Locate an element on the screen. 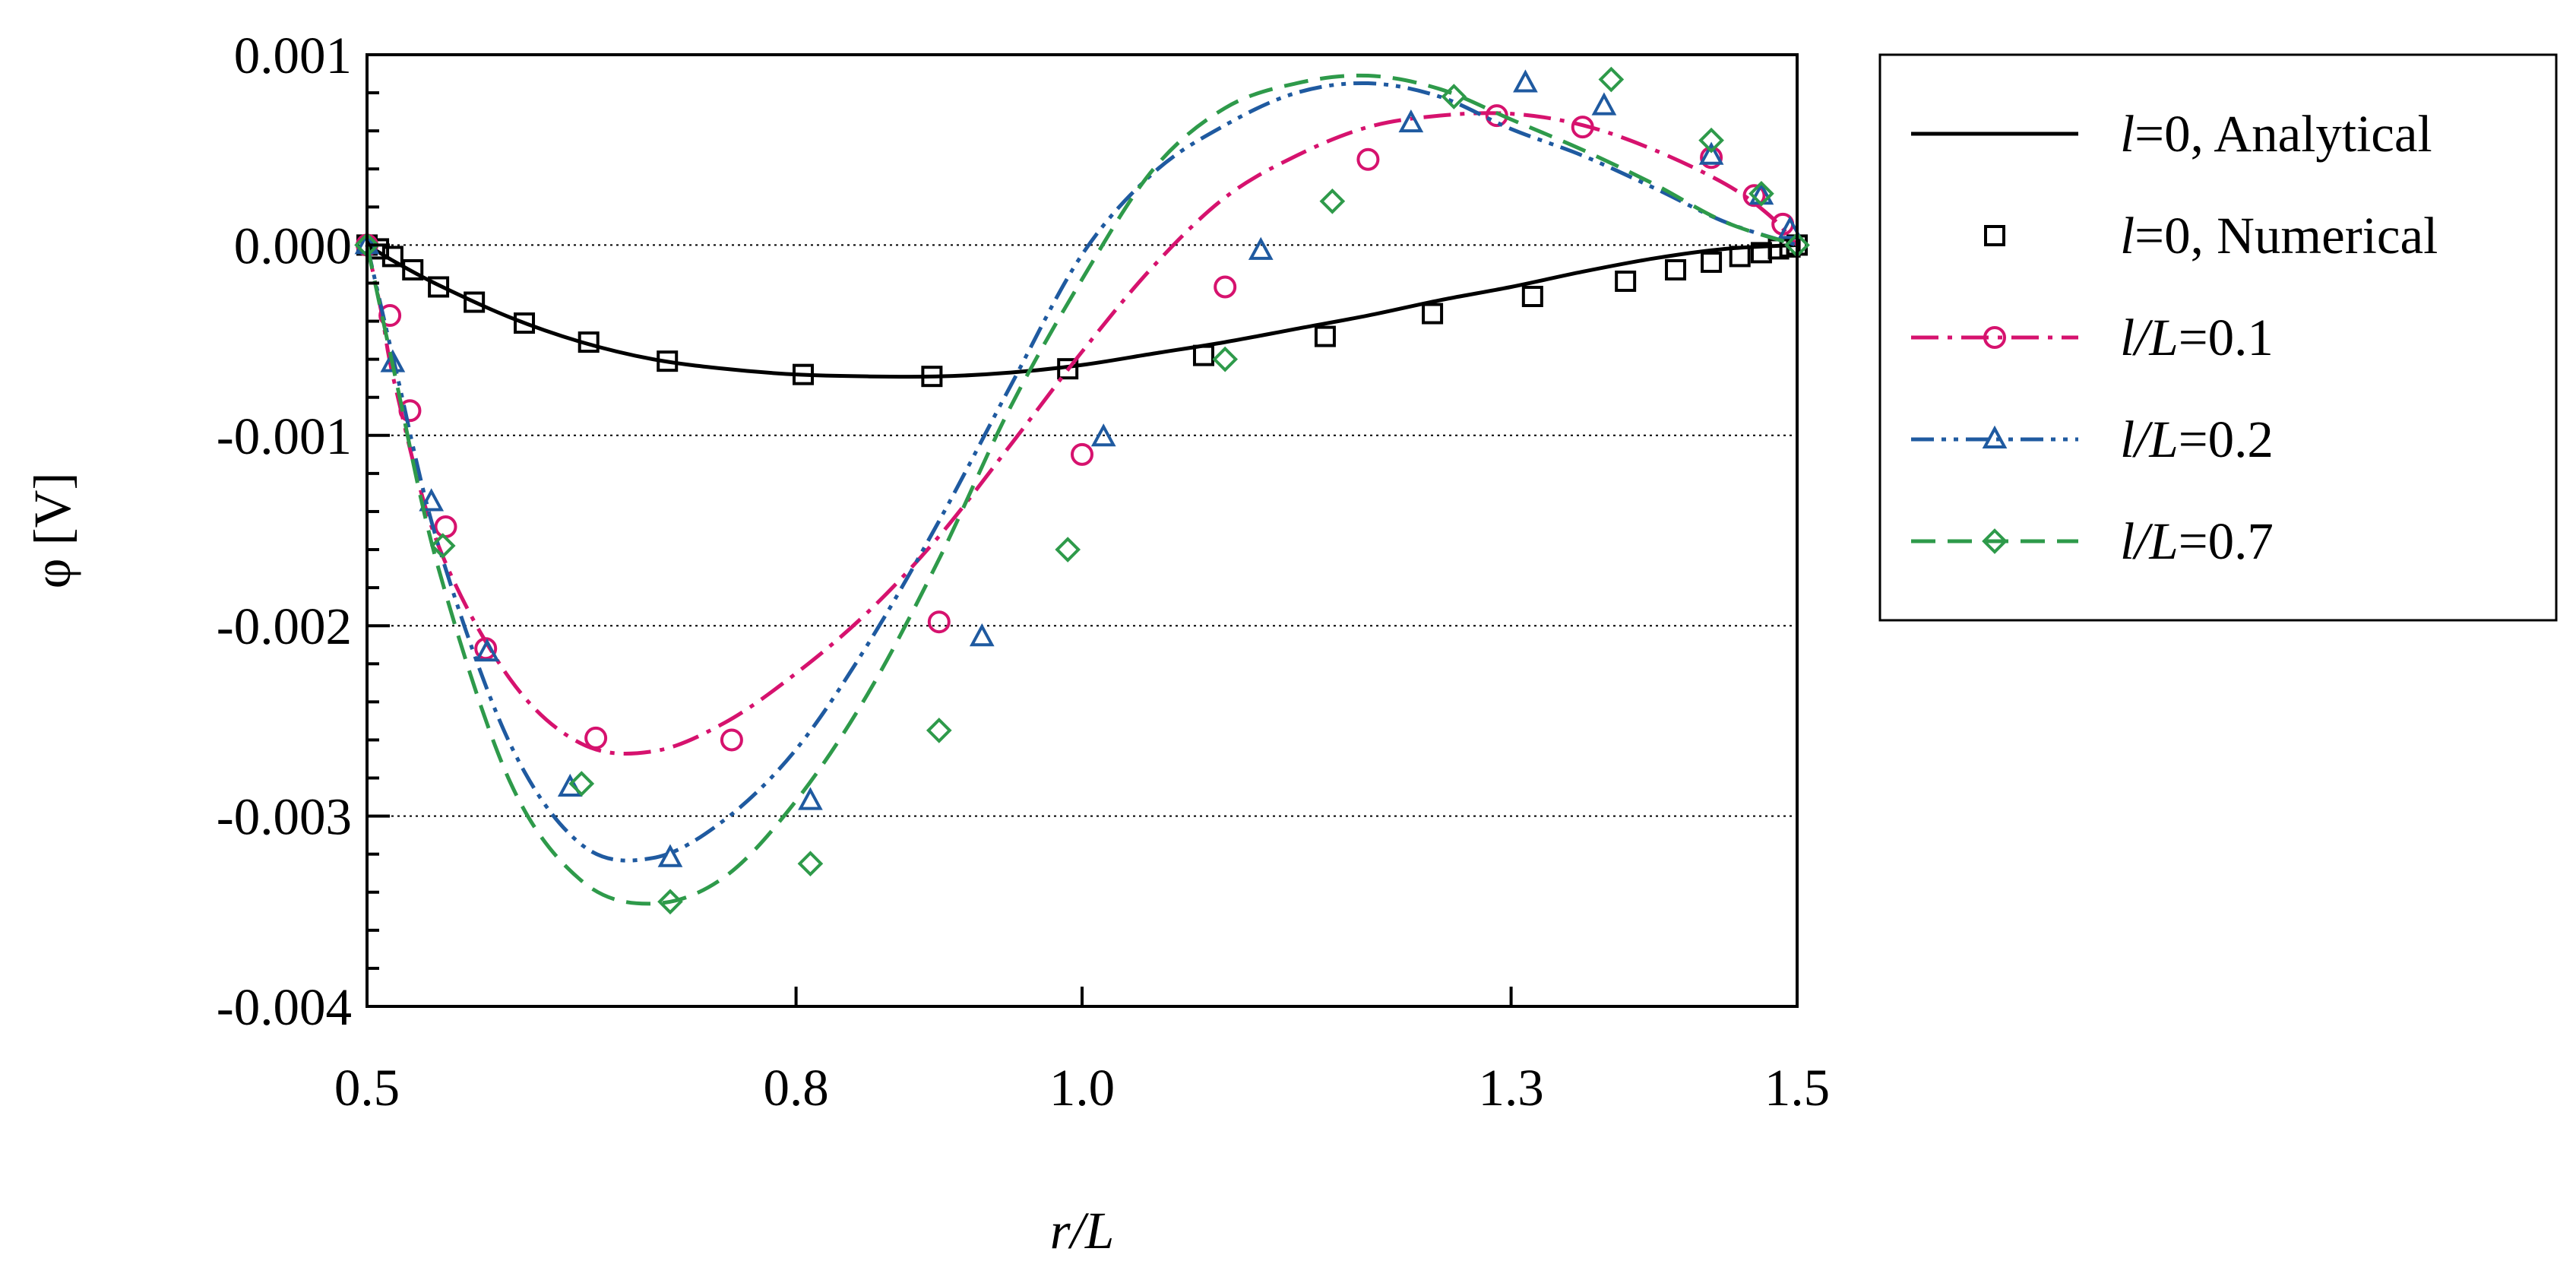 The height and width of the screenshot is (1277, 2576). x-tick-label: 0.8 is located at coordinates (795, 1088).